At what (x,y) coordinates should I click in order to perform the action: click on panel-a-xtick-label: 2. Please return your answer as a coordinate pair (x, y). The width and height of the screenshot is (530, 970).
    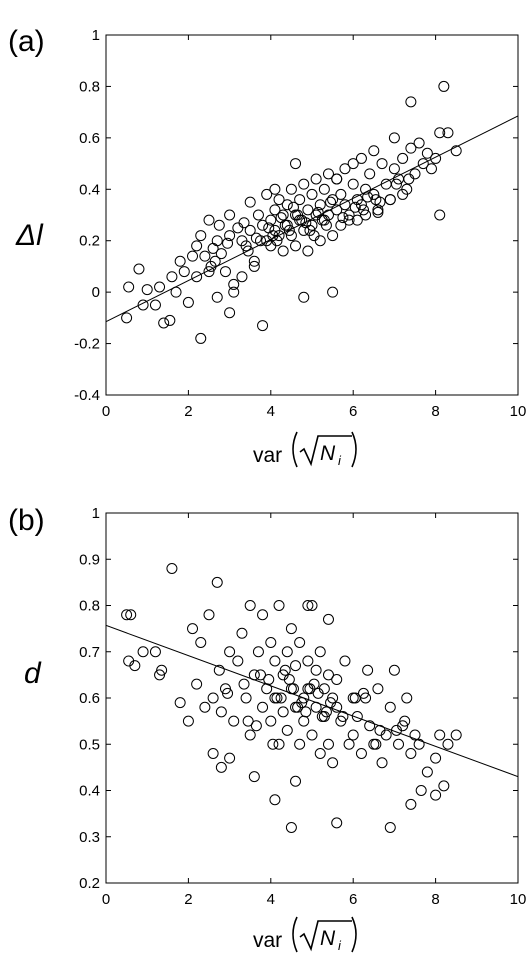
    Looking at the image, I should click on (188, 411).